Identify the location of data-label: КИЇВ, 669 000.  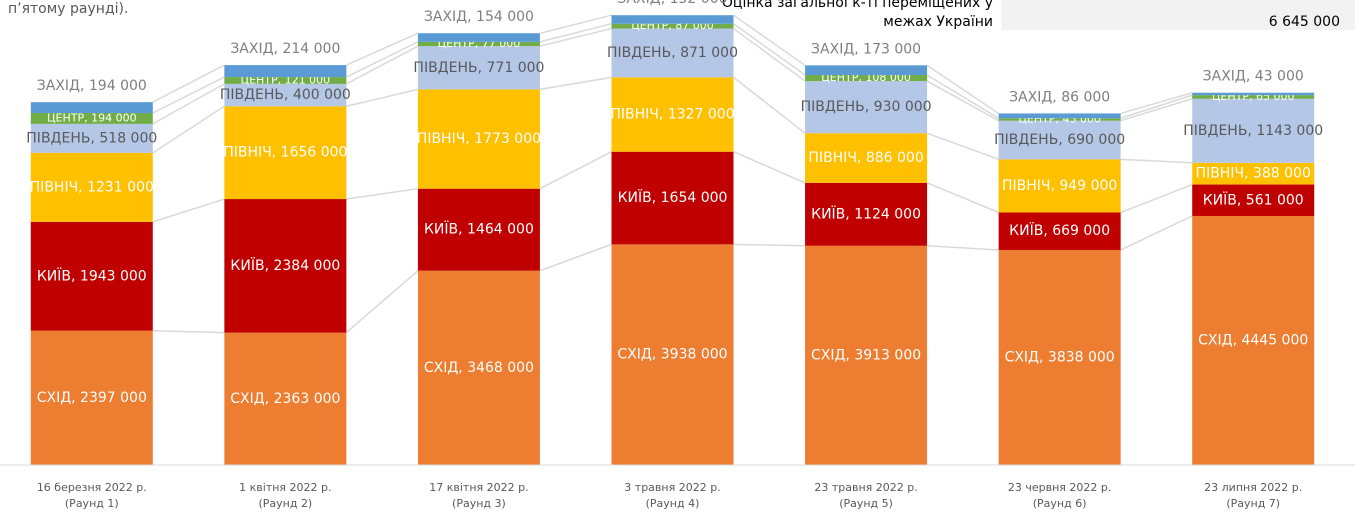
(1059, 230).